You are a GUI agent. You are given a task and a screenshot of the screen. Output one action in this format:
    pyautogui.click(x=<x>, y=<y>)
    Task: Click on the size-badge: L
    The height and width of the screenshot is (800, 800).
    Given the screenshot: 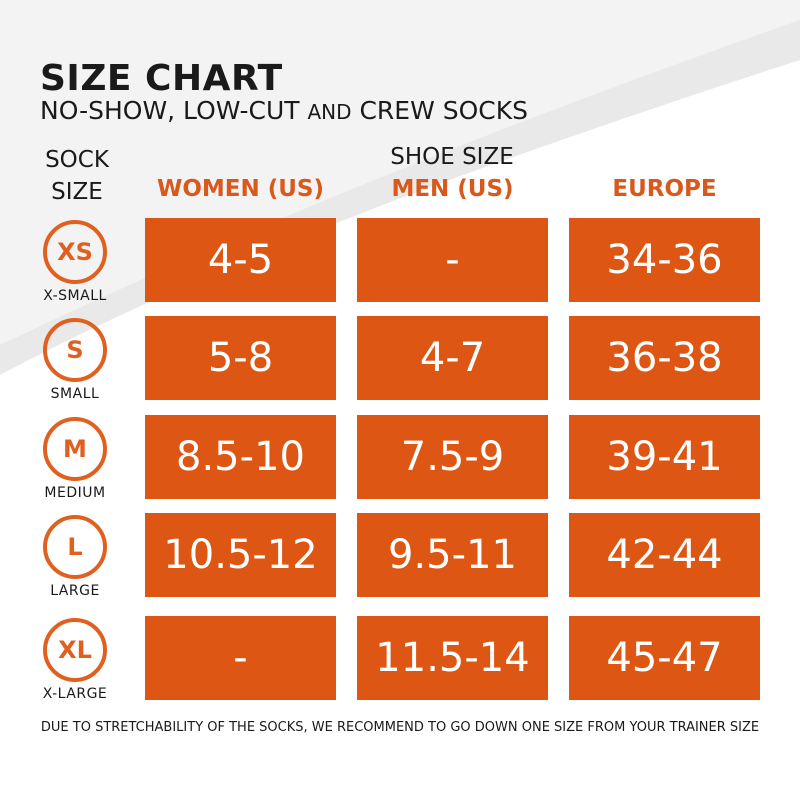 What is the action you would take?
    pyautogui.click(x=75, y=547)
    